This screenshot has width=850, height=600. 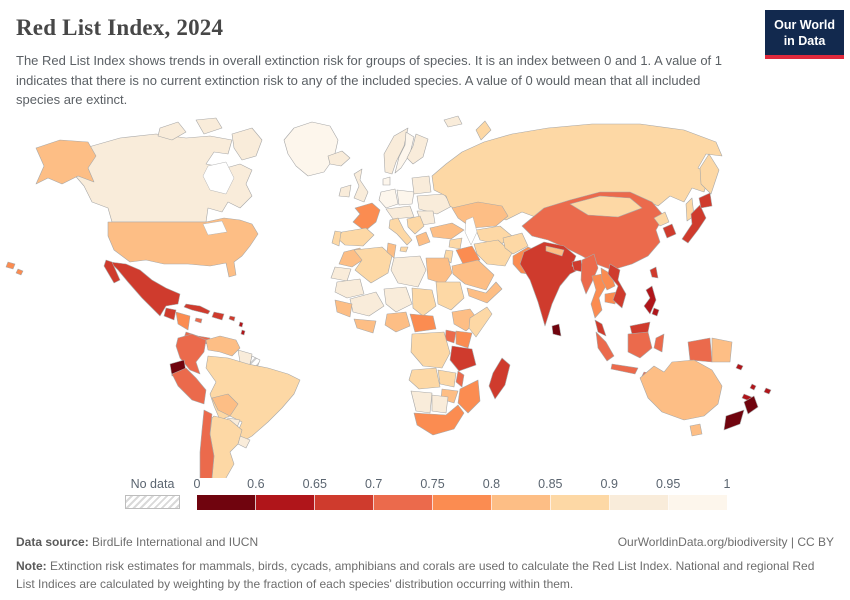 What do you see at coordinates (725, 542) in the screenshot?
I see `owid-url-link: OurWorldinData.org/biodiversity | CC BY` at bounding box center [725, 542].